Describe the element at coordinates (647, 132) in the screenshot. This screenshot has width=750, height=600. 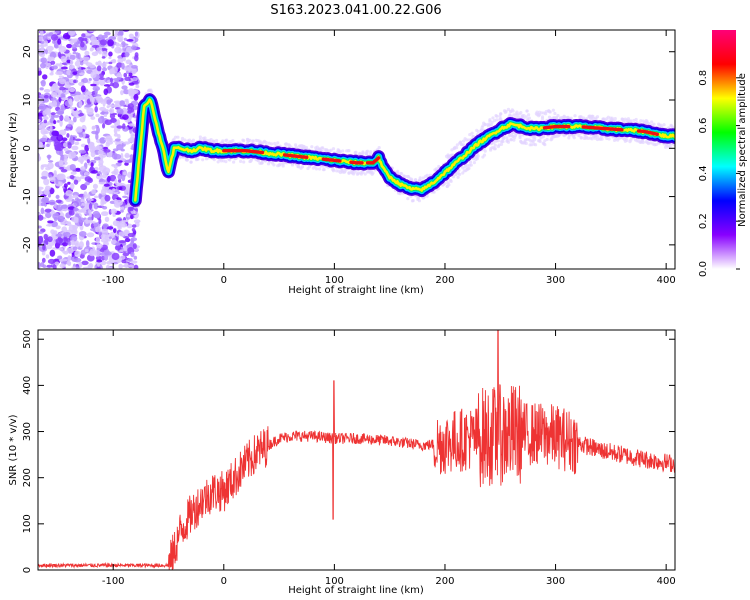
I see `ridge-core` at that location.